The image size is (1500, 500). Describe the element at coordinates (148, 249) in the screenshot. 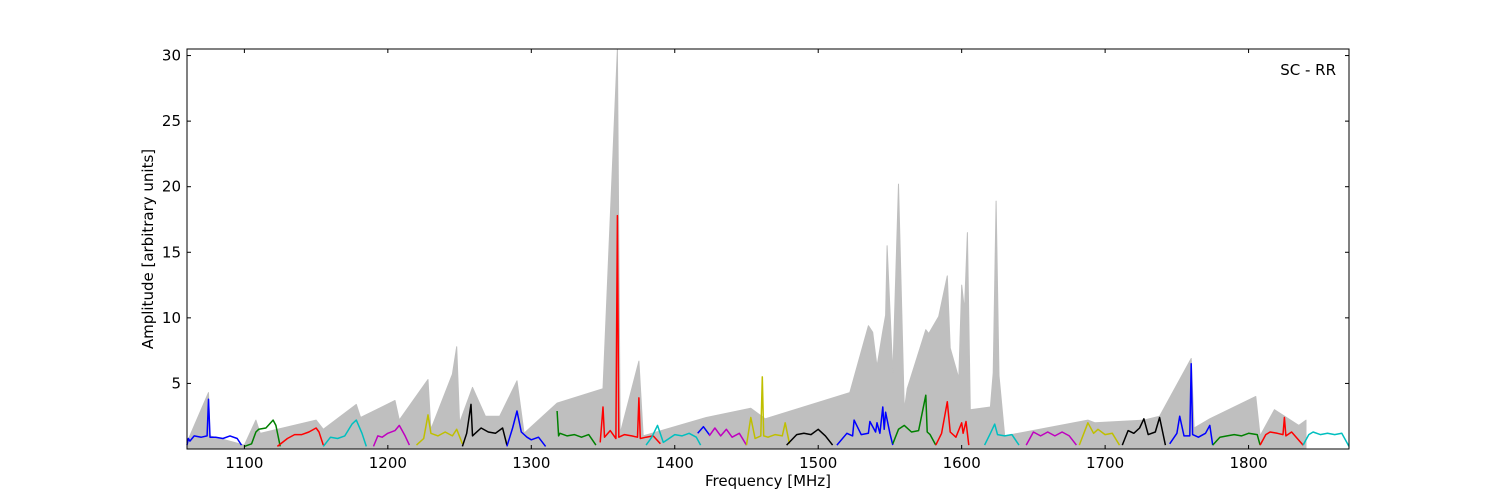

I see `y-axis-title: Amplitude [arbitrary units]` at that location.